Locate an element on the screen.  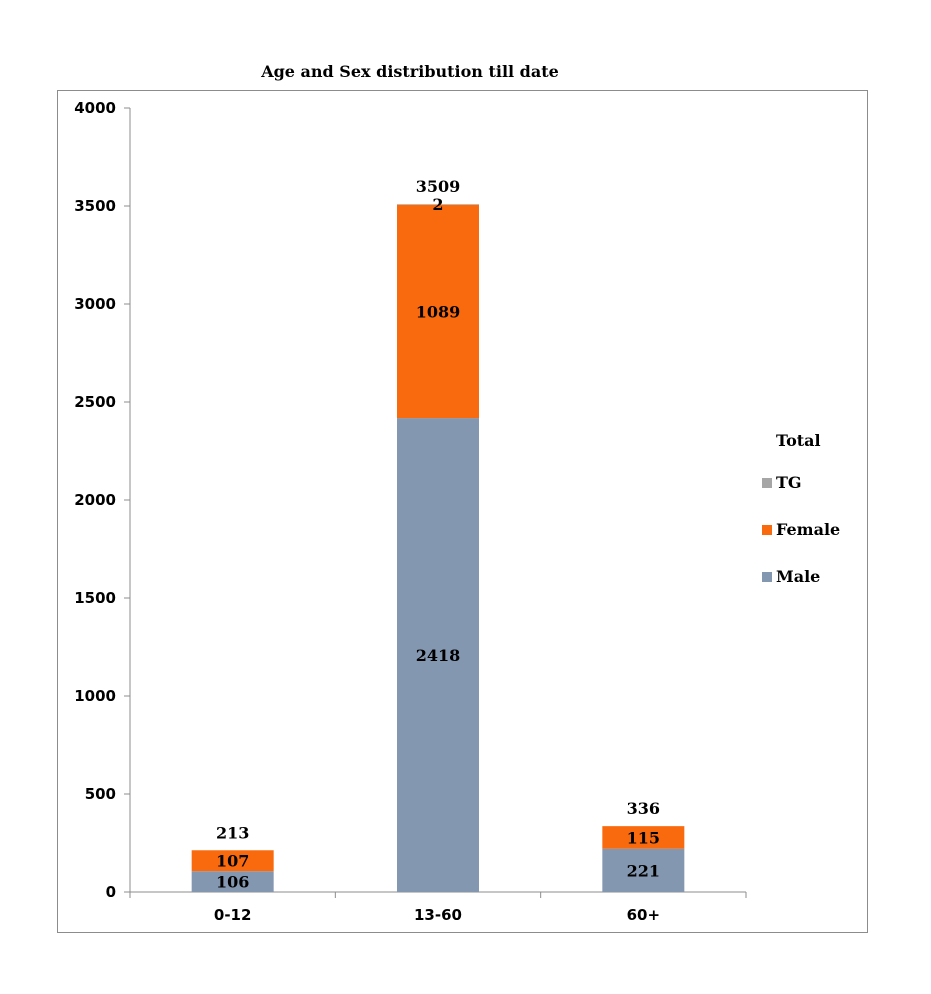
legend-swatch-female is located at coordinates (767, 530).